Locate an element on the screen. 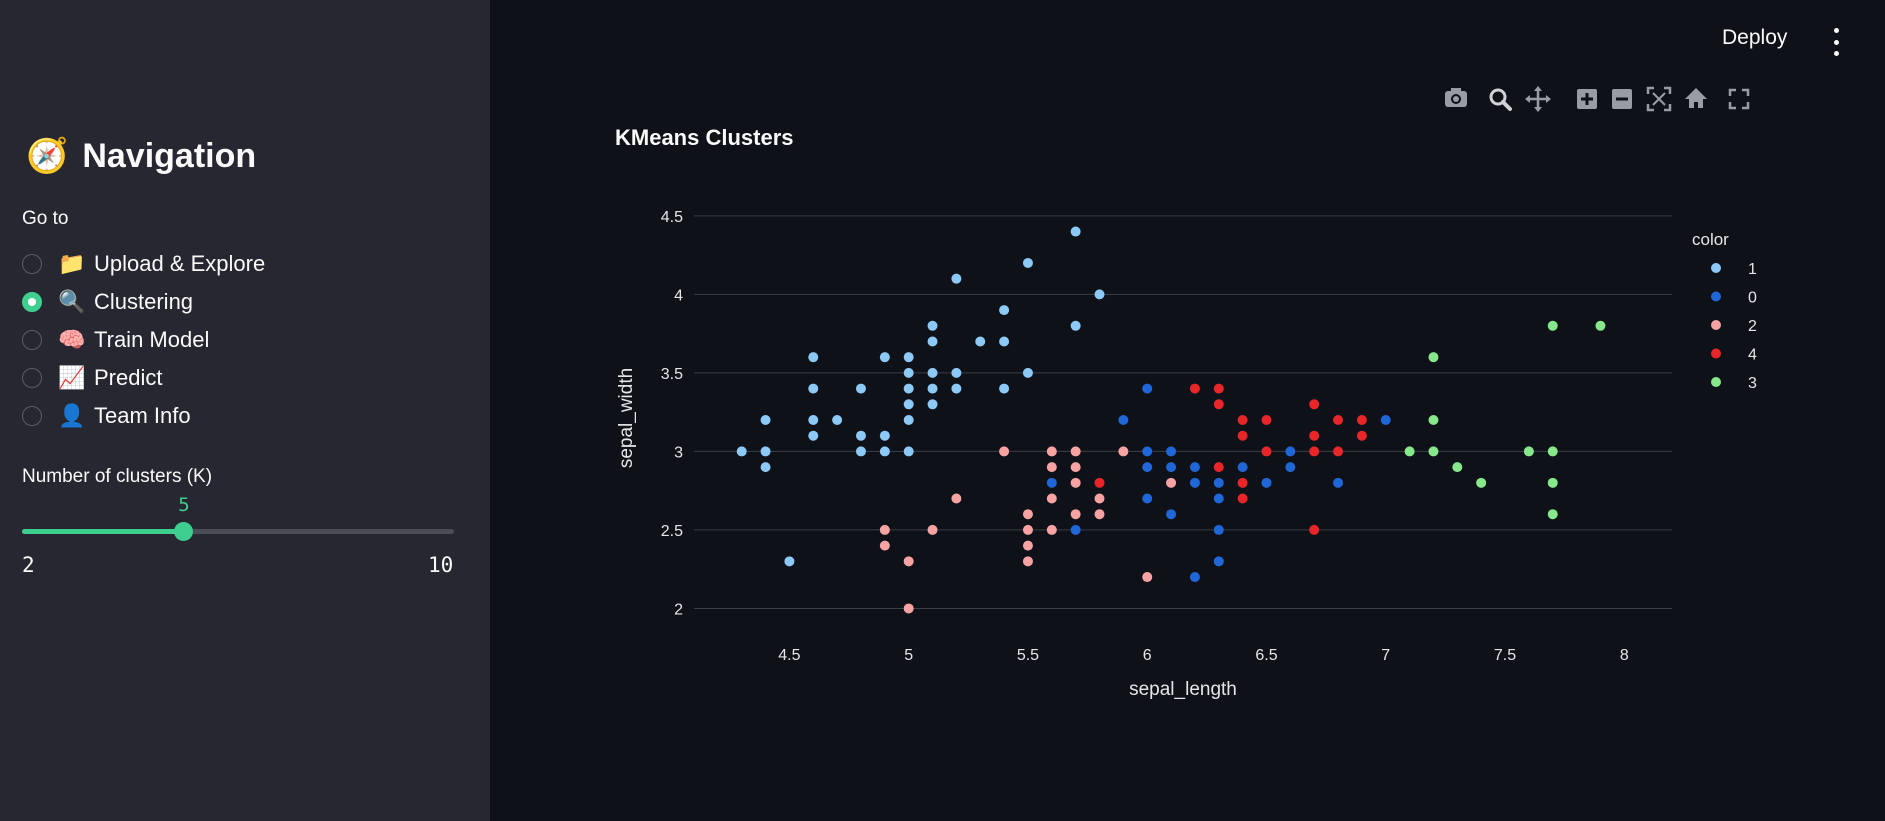  autoscale-icon is located at coordinates (1659, 99).